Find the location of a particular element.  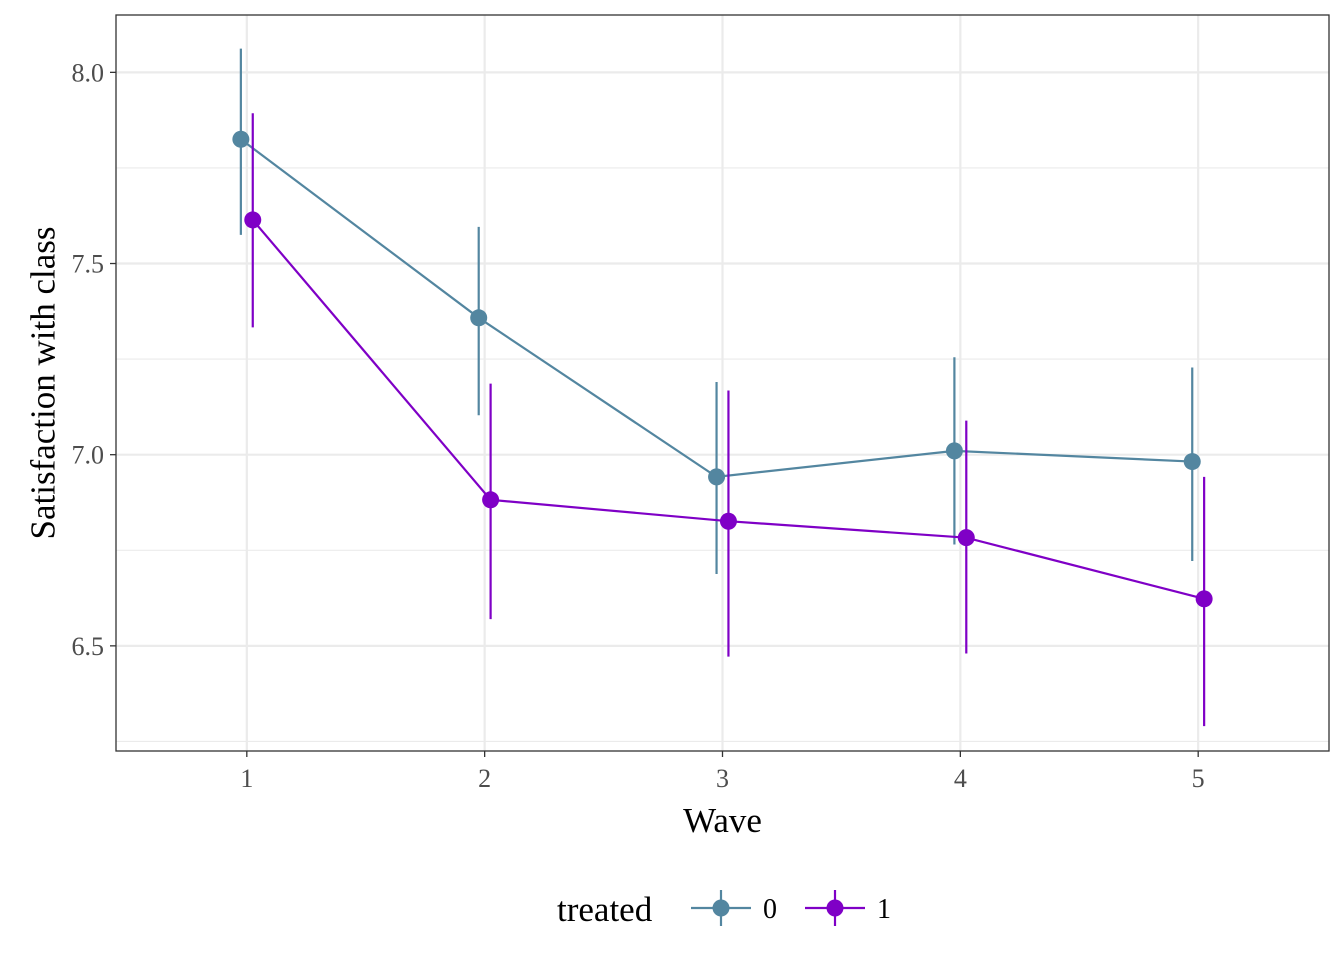

y-tick-label: 7.5 is located at coordinates (88, 264).